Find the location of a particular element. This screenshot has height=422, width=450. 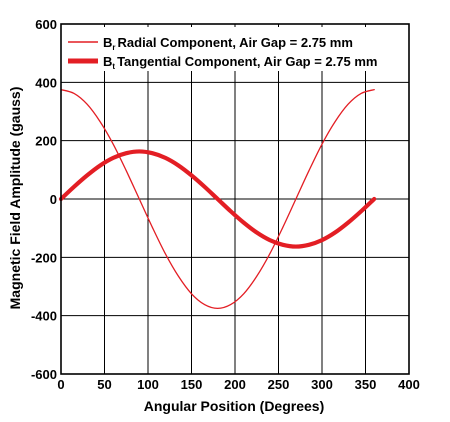

x-tick-label: 200 is located at coordinates (235, 384).